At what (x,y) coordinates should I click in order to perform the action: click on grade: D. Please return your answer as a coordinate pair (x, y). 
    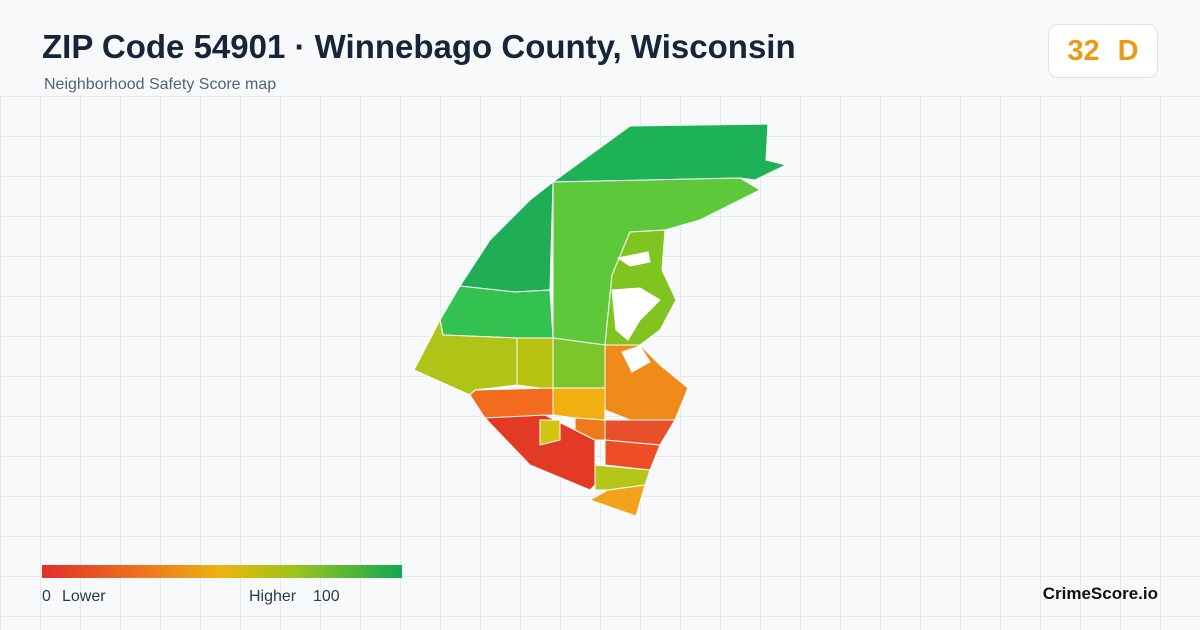
    Looking at the image, I should click on (1128, 50).